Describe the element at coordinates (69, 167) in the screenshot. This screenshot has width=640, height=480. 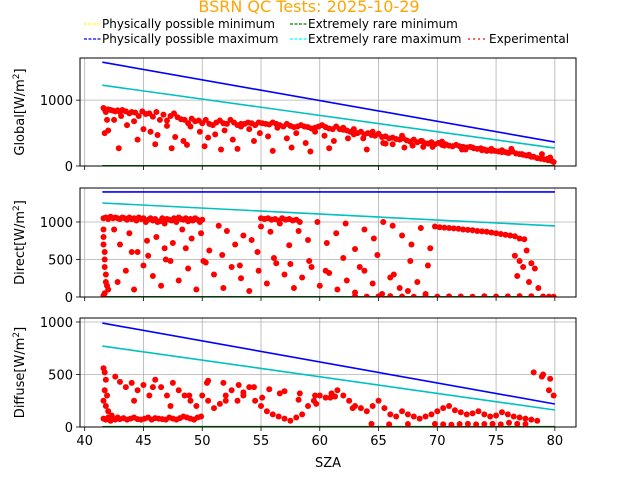
I see `y-tick-label: 0` at that location.